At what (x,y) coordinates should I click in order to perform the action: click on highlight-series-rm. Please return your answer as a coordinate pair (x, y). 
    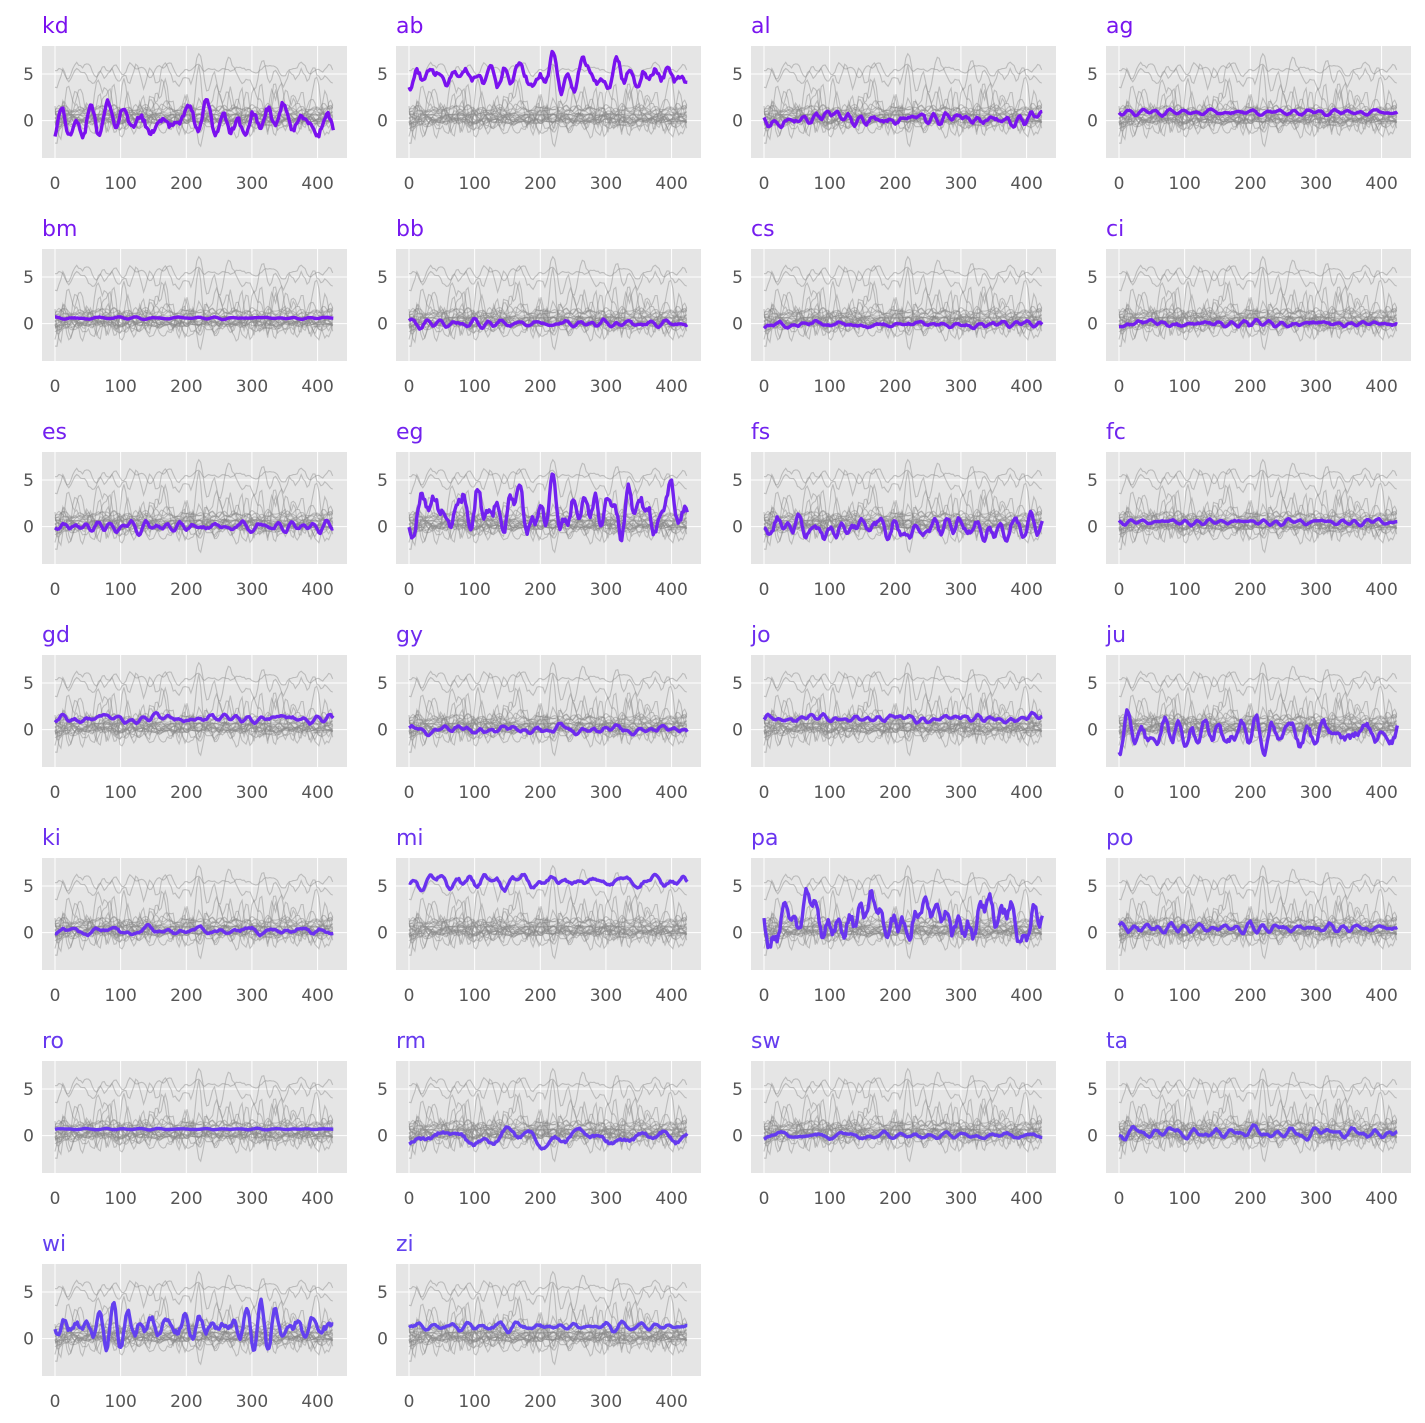
    Looking at the image, I should click on (548, 1138).